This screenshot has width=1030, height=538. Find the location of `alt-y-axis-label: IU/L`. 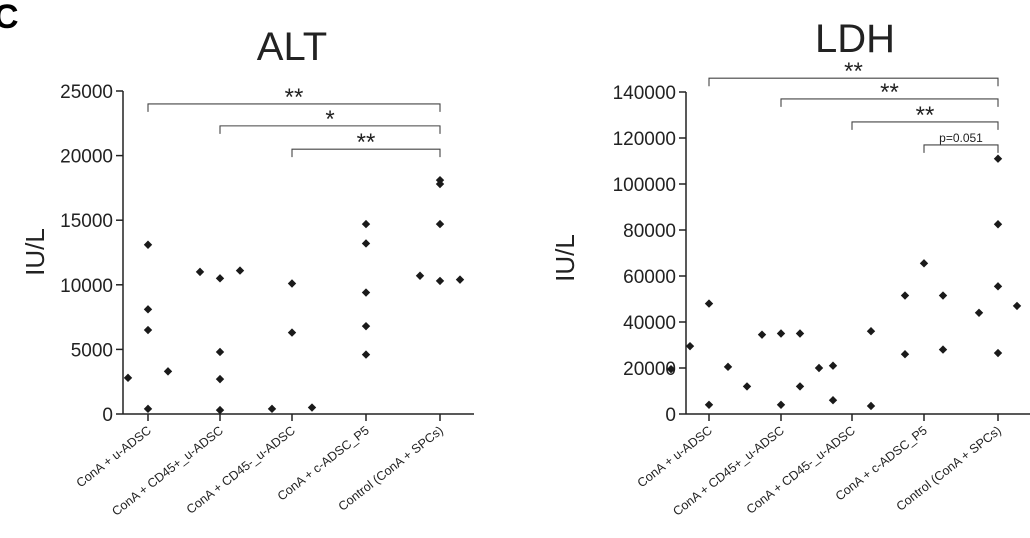

alt-y-axis-label: IU/L is located at coordinates (35, 252).